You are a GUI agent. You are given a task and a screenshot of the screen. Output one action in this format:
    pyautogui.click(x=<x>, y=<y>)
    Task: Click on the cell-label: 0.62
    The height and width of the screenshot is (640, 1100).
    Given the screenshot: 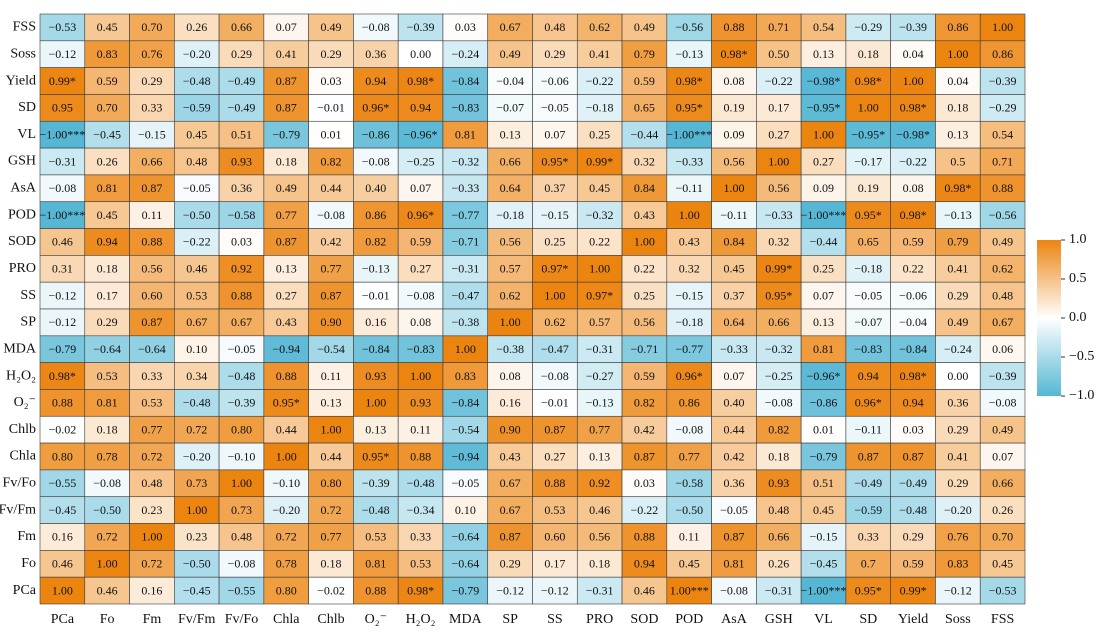 What is the action you would take?
    pyautogui.click(x=510, y=295)
    